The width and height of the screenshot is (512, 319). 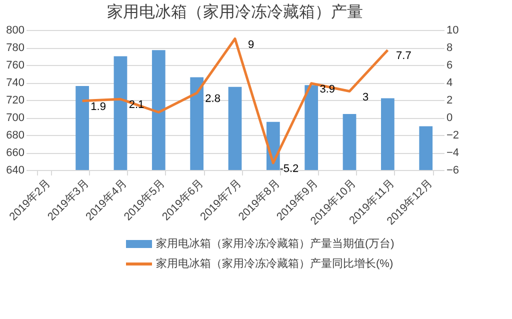 I want to click on data-label: 7.7, so click(x=404, y=56).